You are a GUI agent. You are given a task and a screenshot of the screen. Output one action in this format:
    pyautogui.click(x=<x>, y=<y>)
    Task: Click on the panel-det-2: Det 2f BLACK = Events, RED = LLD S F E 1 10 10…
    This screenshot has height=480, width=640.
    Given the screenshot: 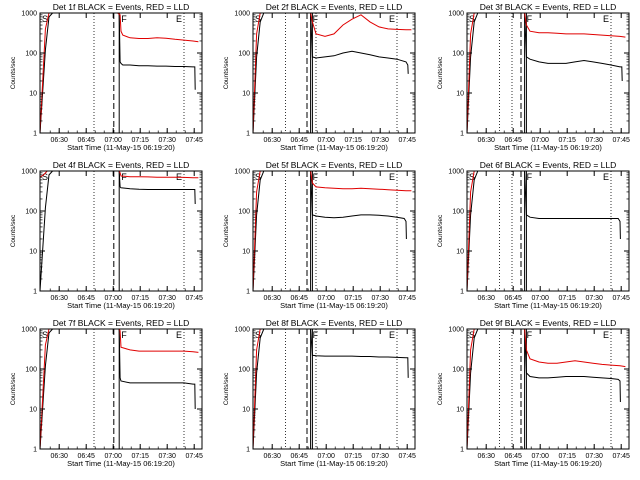 What is the action you would take?
    pyautogui.click(x=319, y=77)
    